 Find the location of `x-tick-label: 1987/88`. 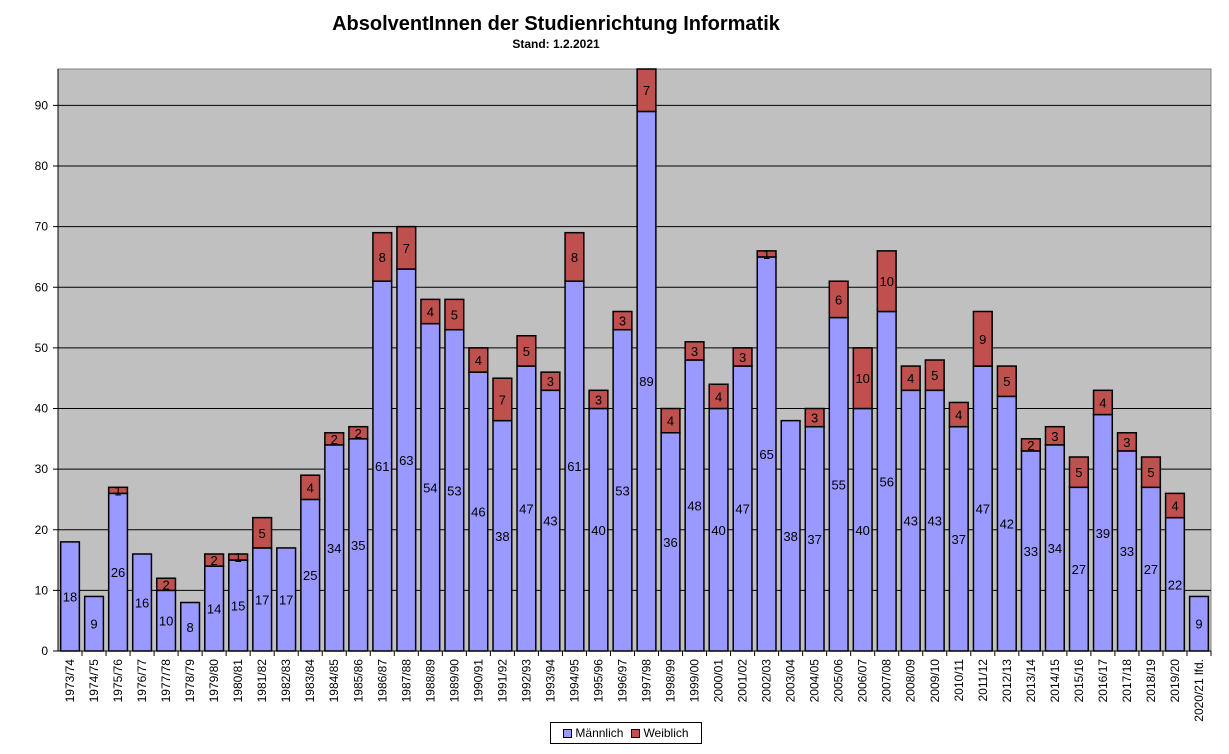

x-tick-label: 1987/88 is located at coordinates (406, 681).